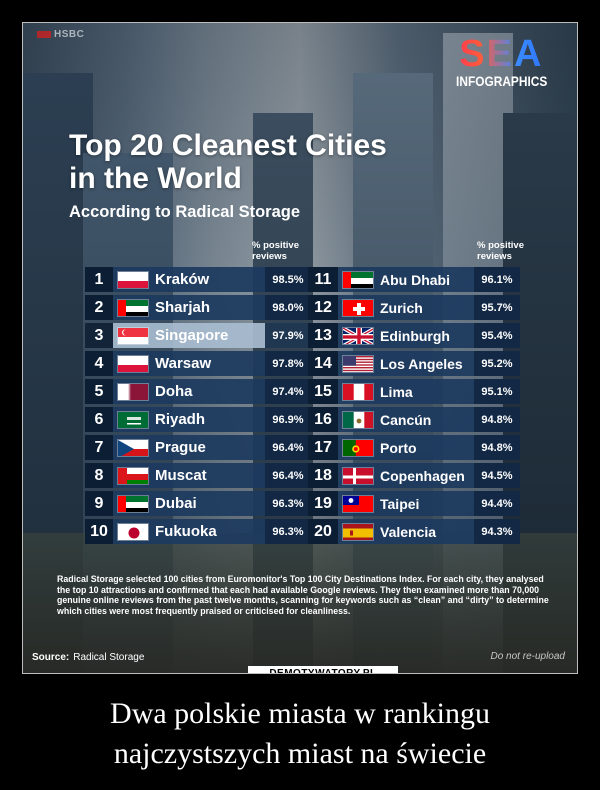  What do you see at coordinates (358, 475) in the screenshot?
I see `denmark-flag-icon` at bounding box center [358, 475].